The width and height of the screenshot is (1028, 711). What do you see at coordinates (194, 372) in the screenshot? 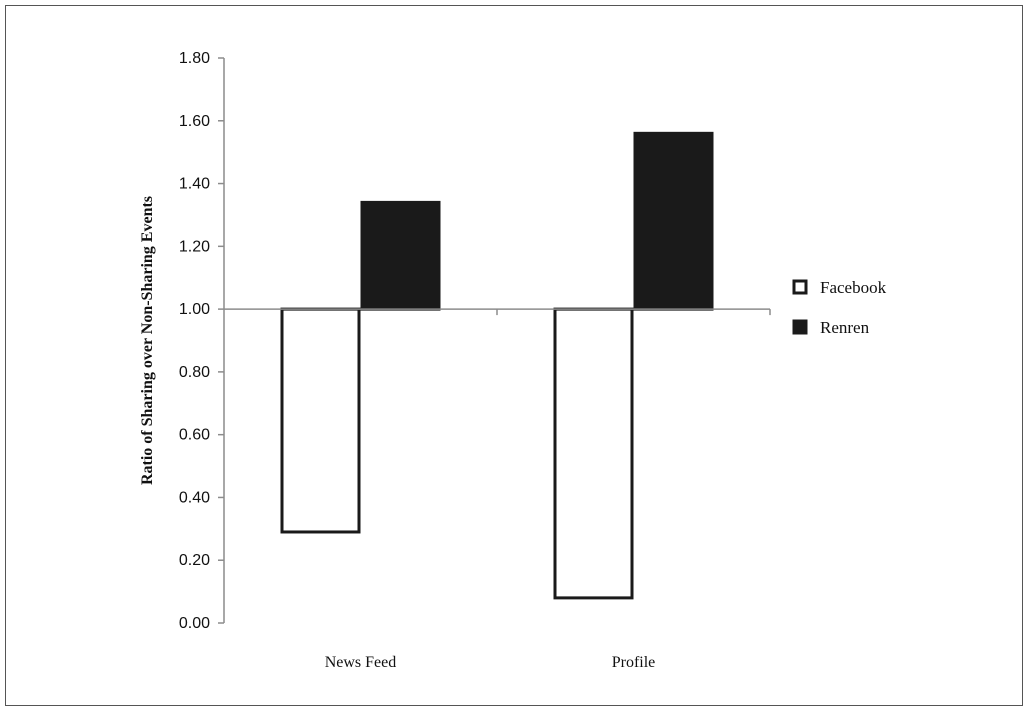
I see `y-tick-label-4: 0.80` at bounding box center [194, 372].